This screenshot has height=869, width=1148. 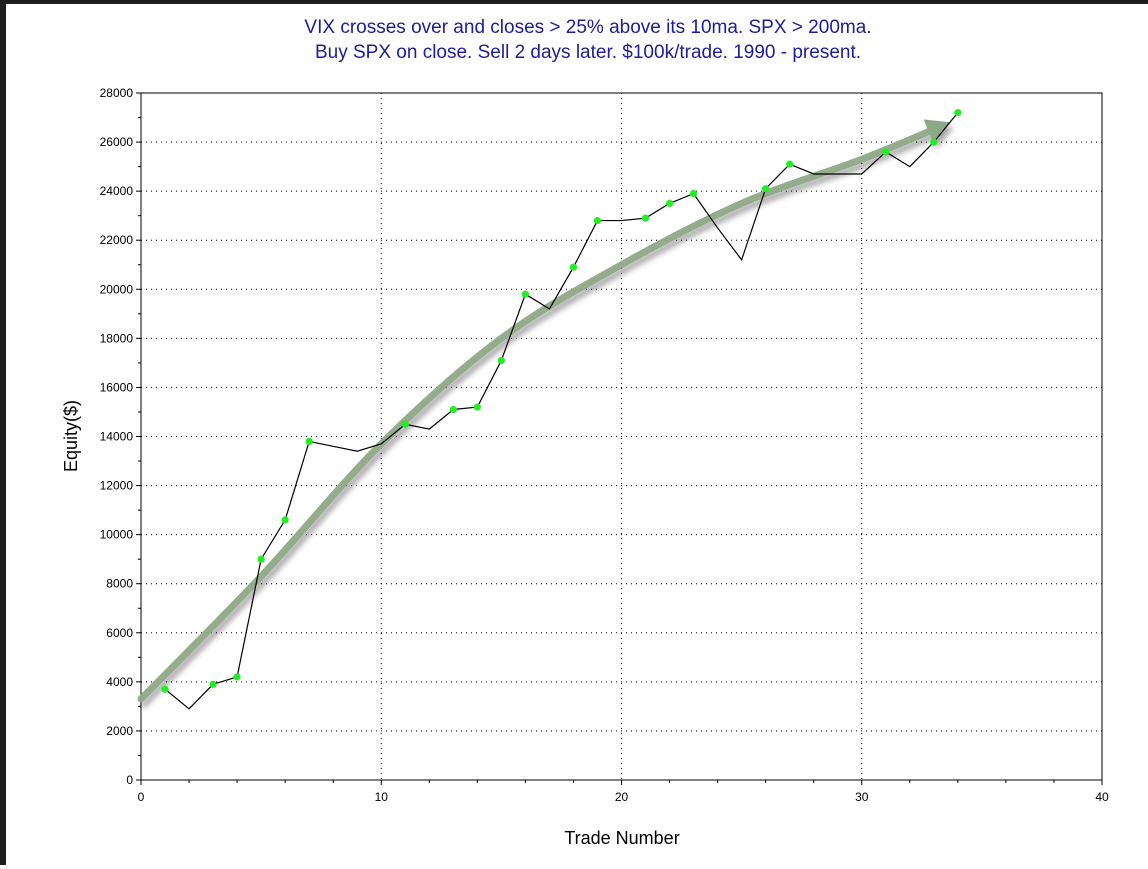 What do you see at coordinates (117, 240) in the screenshot?
I see `y-tick-label: 22000` at bounding box center [117, 240].